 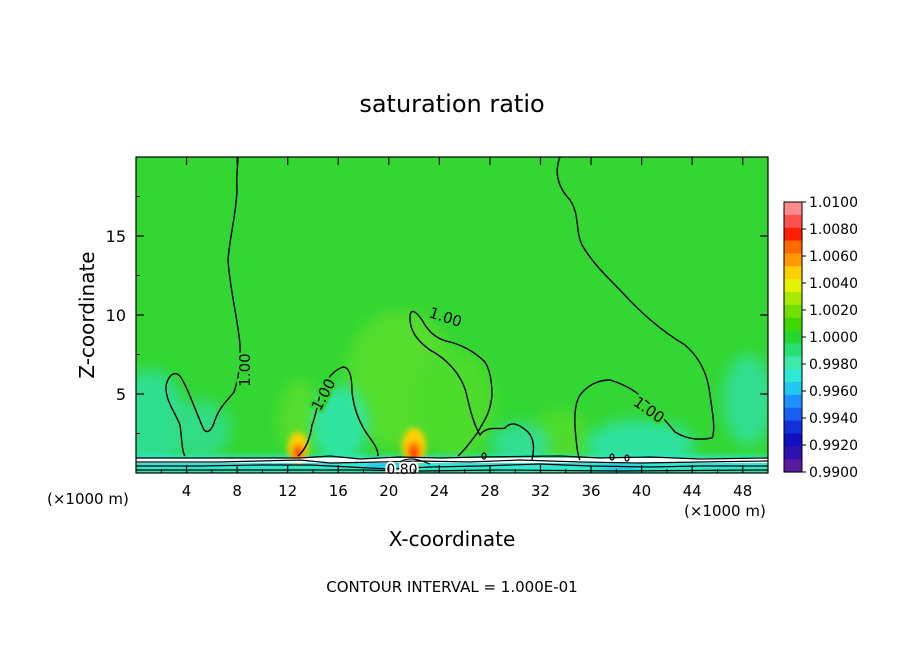 I want to click on x-tick-label: 16, so click(x=338, y=491).